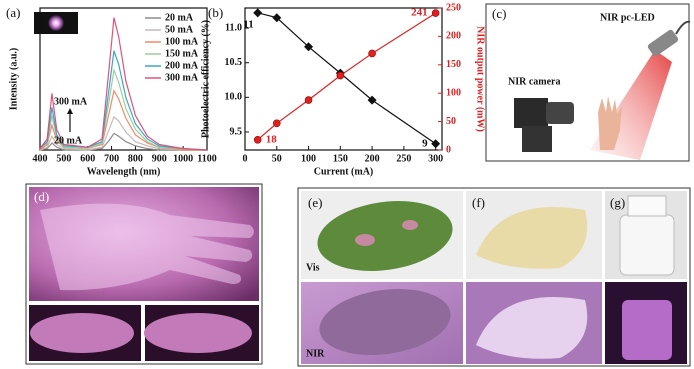 The image size is (694, 369). Describe the element at coordinates (537, 139) in the screenshot. I see `camera-stand` at that location.